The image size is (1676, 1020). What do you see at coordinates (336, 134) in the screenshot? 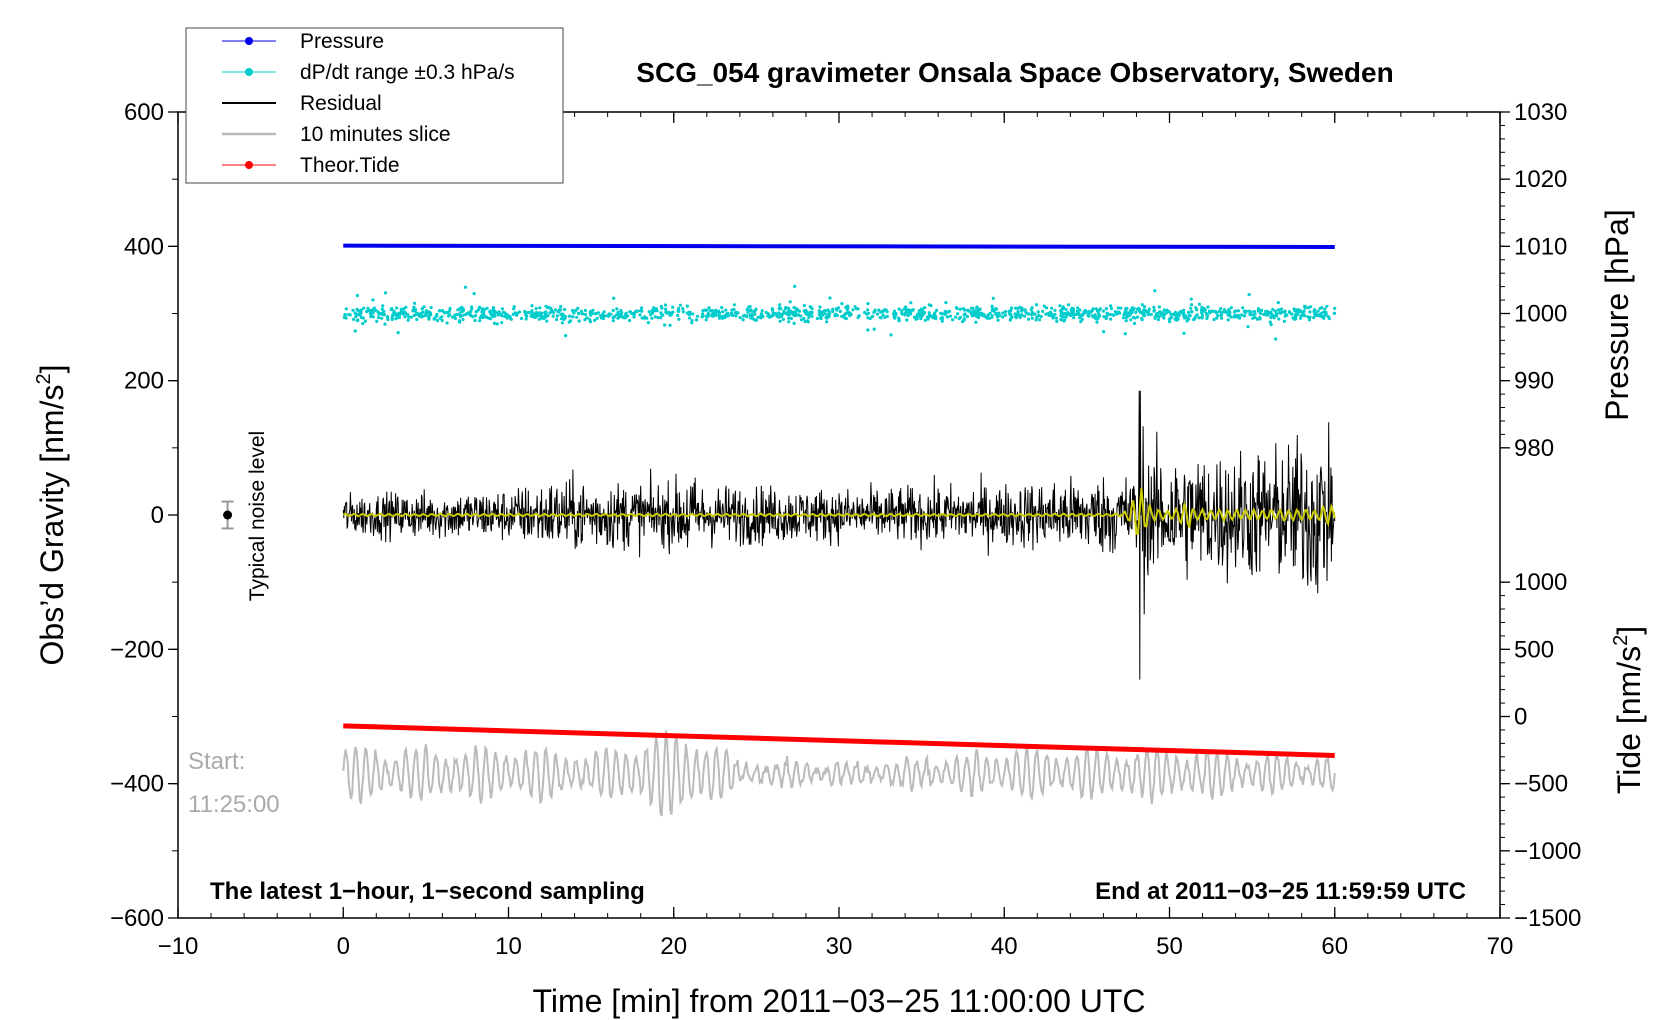
I see `legend-entry-slice: 10 minutes slice` at bounding box center [336, 134].